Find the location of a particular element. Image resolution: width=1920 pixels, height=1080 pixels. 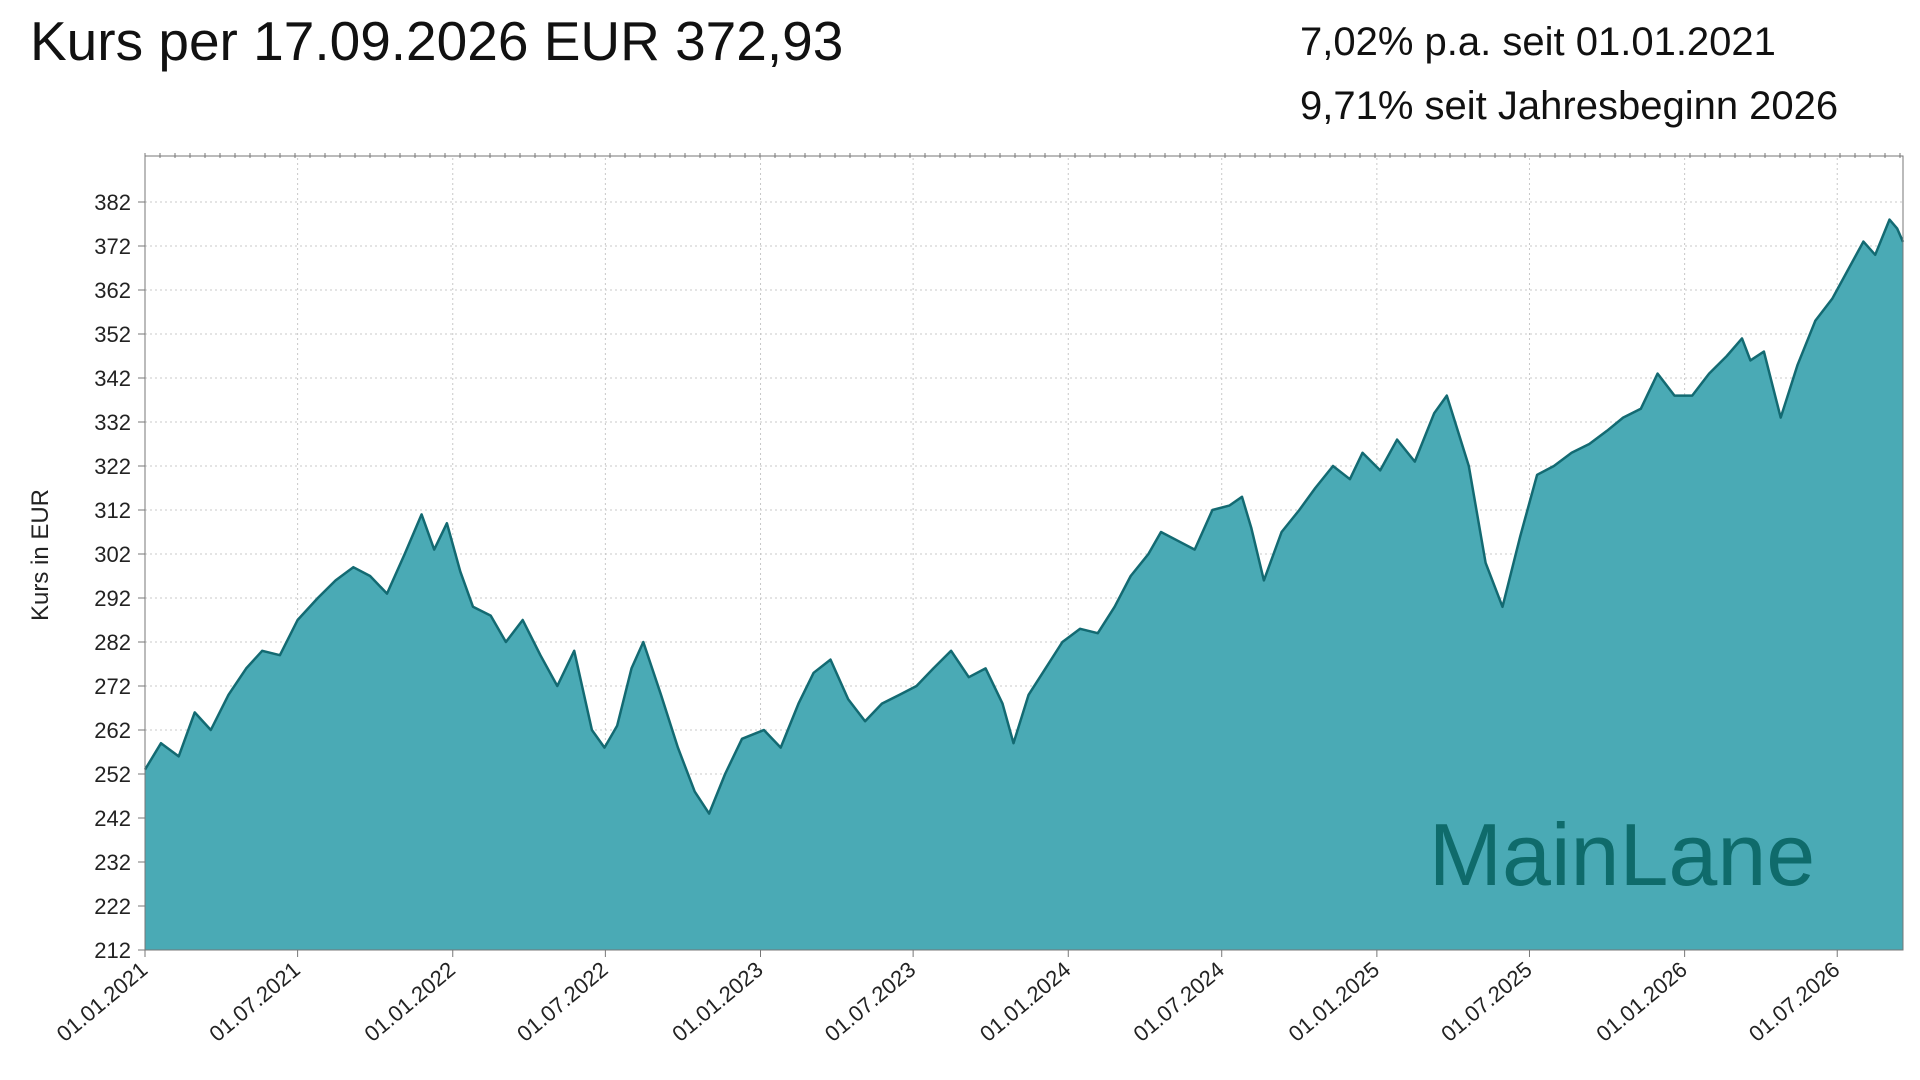

y-tick-label: 212 is located at coordinates (112, 950).